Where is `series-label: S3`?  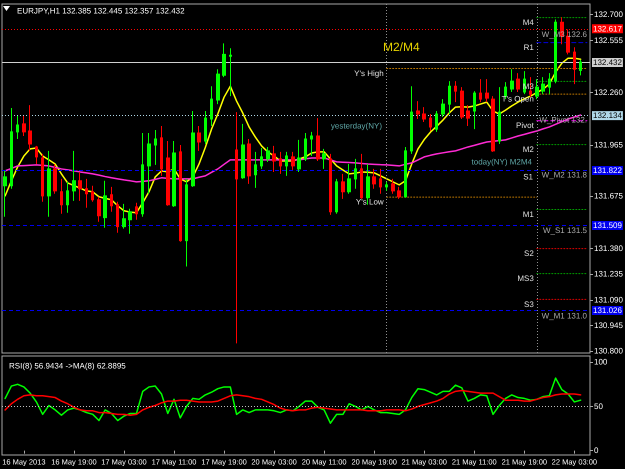
series-label: S3 is located at coordinates (529, 304).